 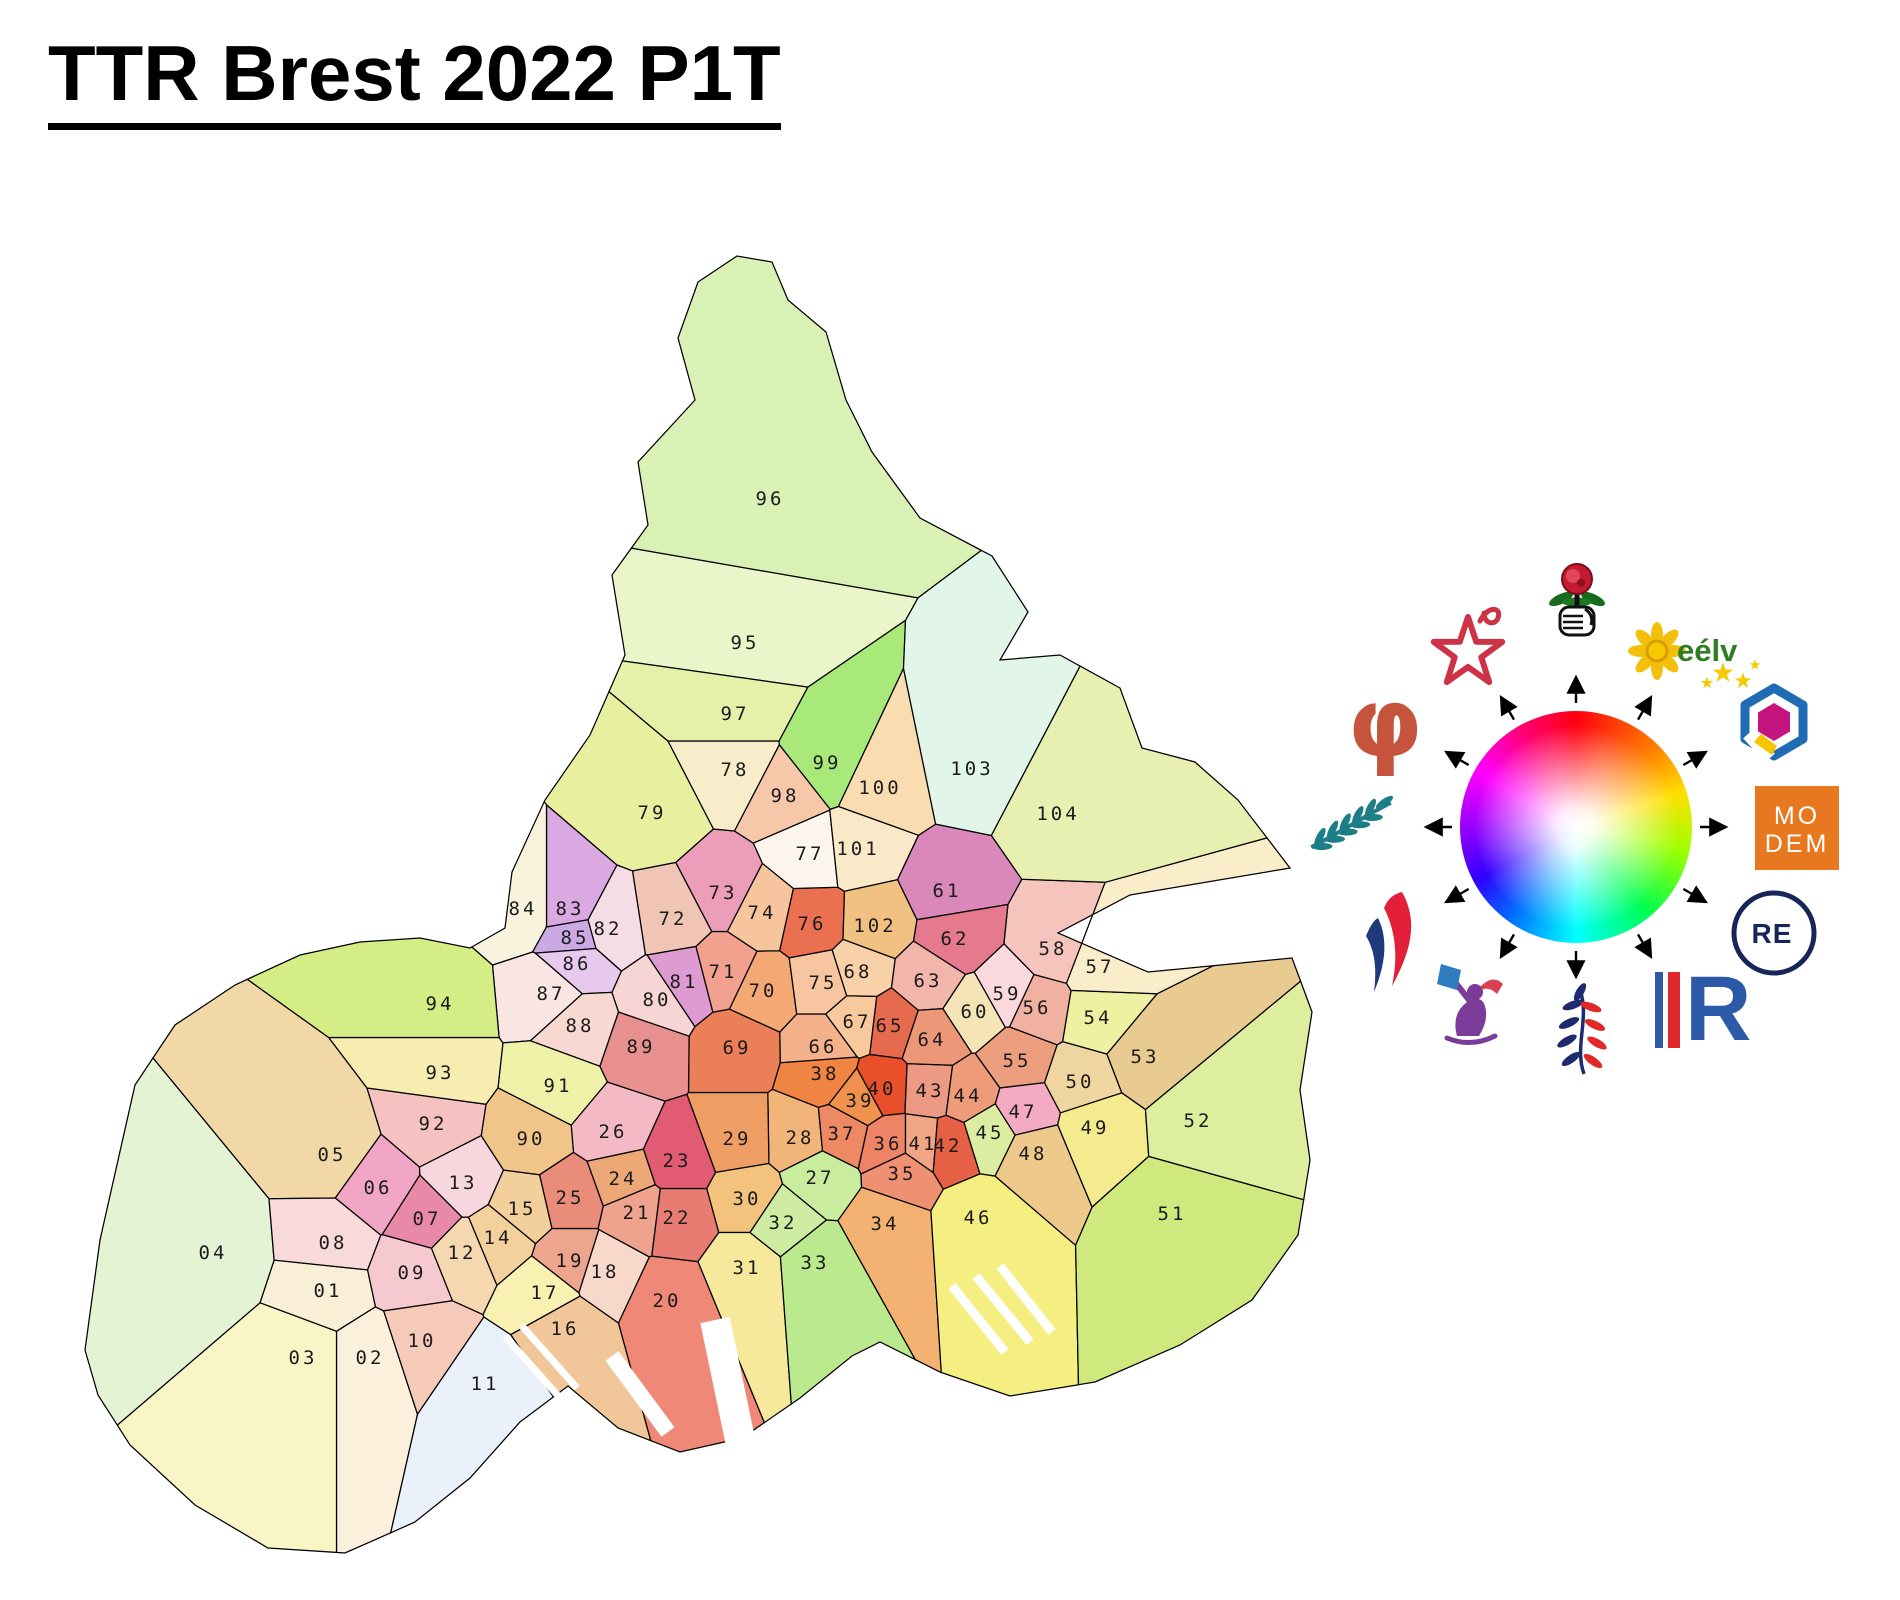 I want to click on district-label-51: 51, so click(x=1172, y=1214).